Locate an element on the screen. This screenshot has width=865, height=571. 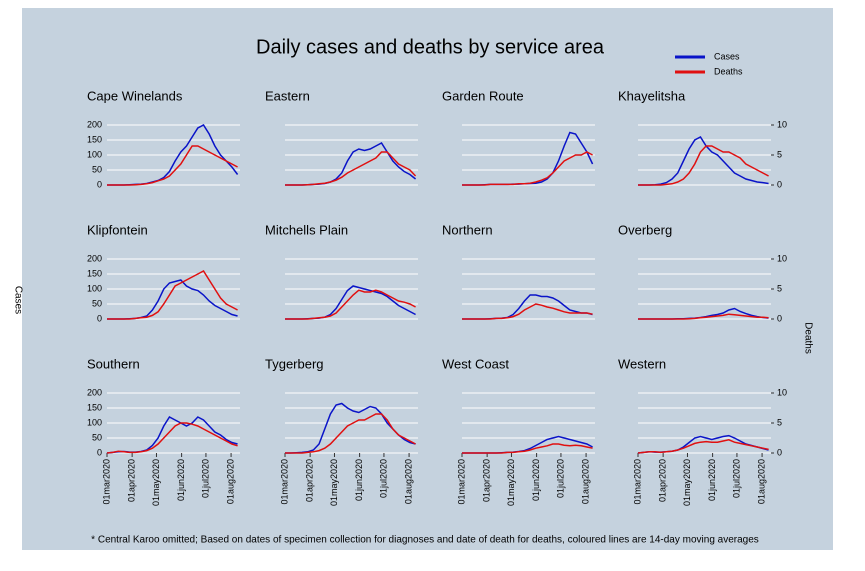
panel-title: Tygerberg is located at coordinates (294, 363).